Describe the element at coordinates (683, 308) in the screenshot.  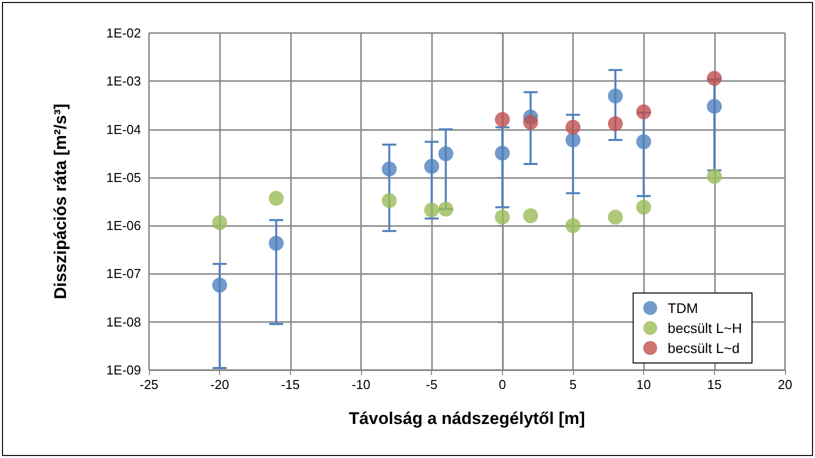
I see `legend-label: TDM` at that location.